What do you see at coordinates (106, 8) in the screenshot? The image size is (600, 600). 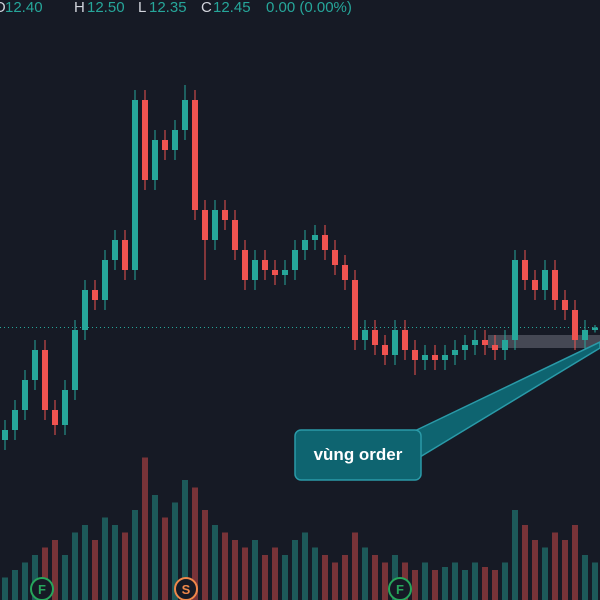 I see `header-value: 12.50` at bounding box center [106, 8].